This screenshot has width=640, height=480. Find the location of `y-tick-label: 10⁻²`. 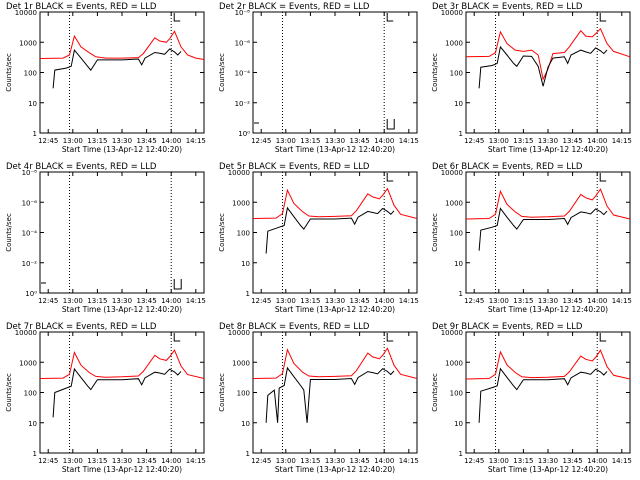

y-tick-label: 10⁻² is located at coordinates (30, 264).